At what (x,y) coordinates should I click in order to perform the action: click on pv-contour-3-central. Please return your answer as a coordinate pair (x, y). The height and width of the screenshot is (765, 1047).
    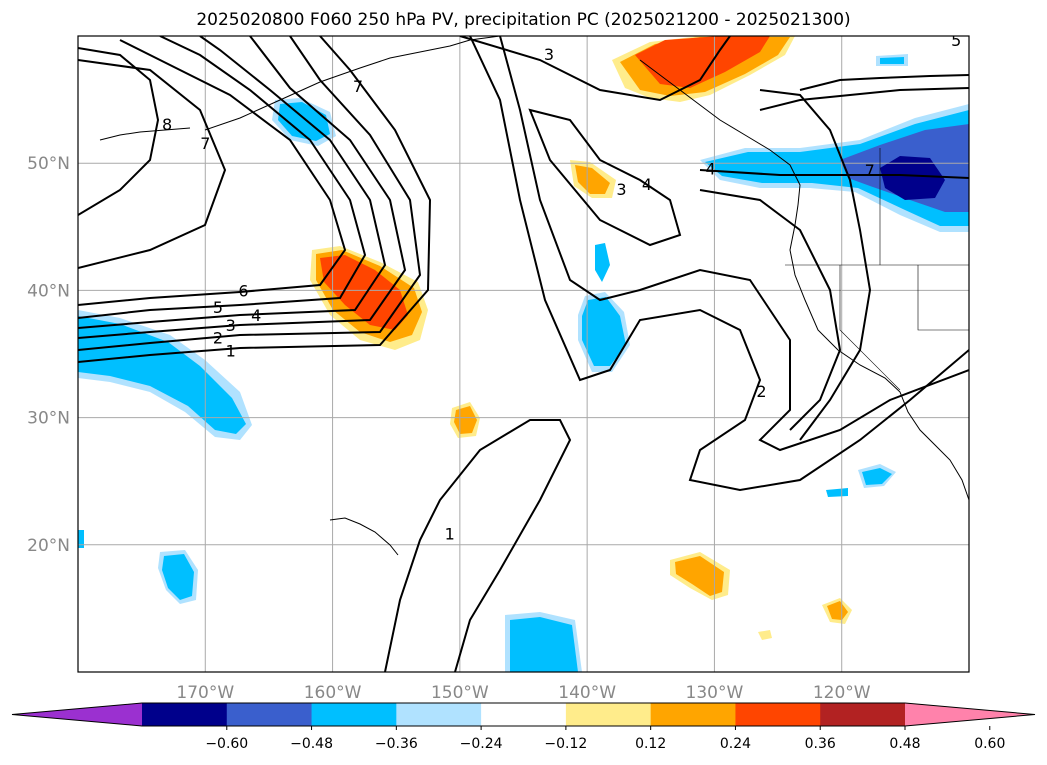
    Looking at the image, I should click on (815, 265).